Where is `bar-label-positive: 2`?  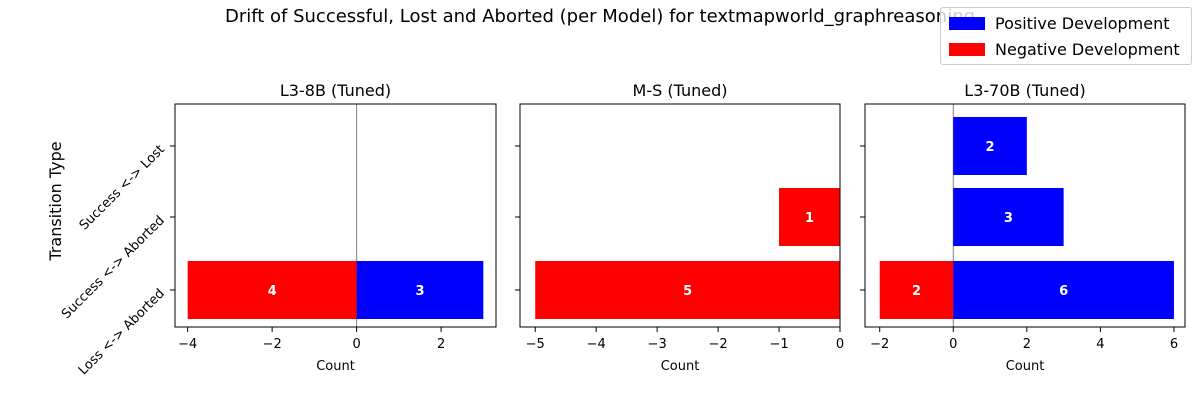 bar-label-positive: 2 is located at coordinates (990, 147).